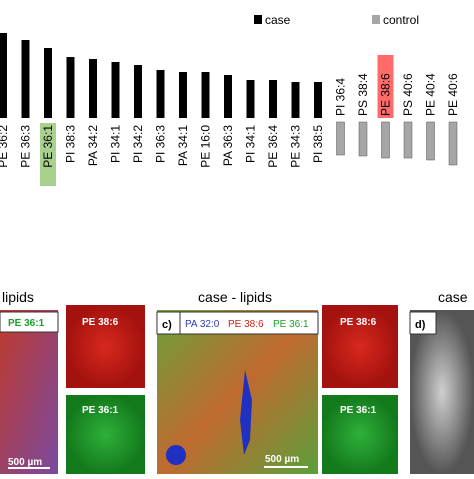 Image resolution: width=474 pixels, height=479 pixels. I want to click on x-tick-label: PA 36:3, so click(228, 145).